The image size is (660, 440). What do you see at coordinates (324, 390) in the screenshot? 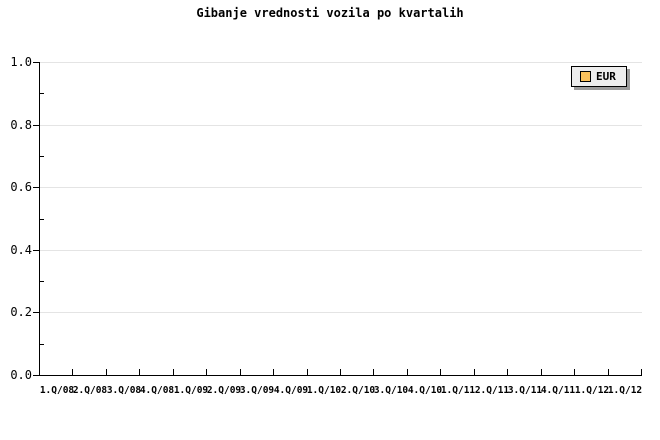
I see `x-axis-category-label: 1.Q/10` at bounding box center [324, 390].